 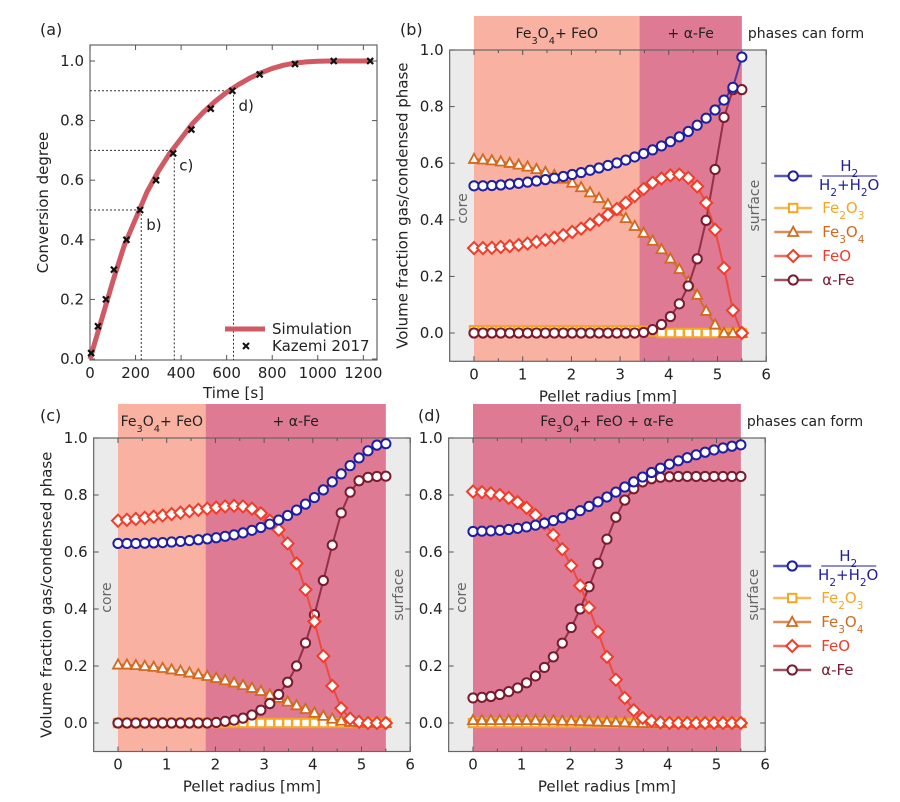 I want to click on x-tick-label-a: 1200, so click(x=363, y=373).